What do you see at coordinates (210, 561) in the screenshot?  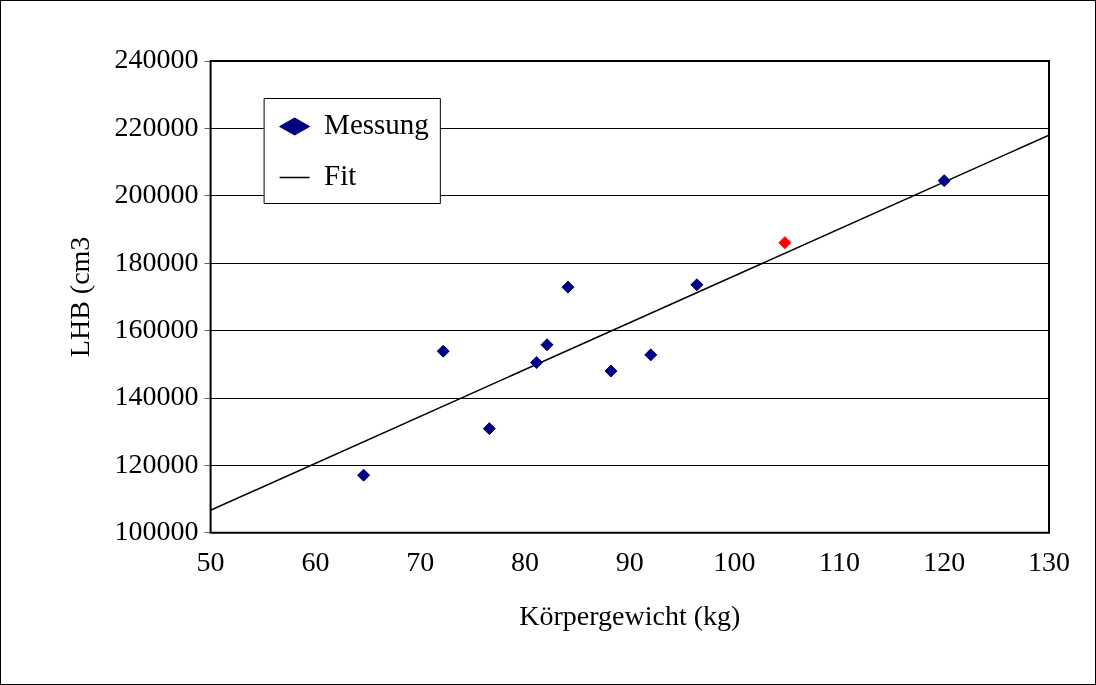 I see `x-tick-label: 50` at bounding box center [210, 561].